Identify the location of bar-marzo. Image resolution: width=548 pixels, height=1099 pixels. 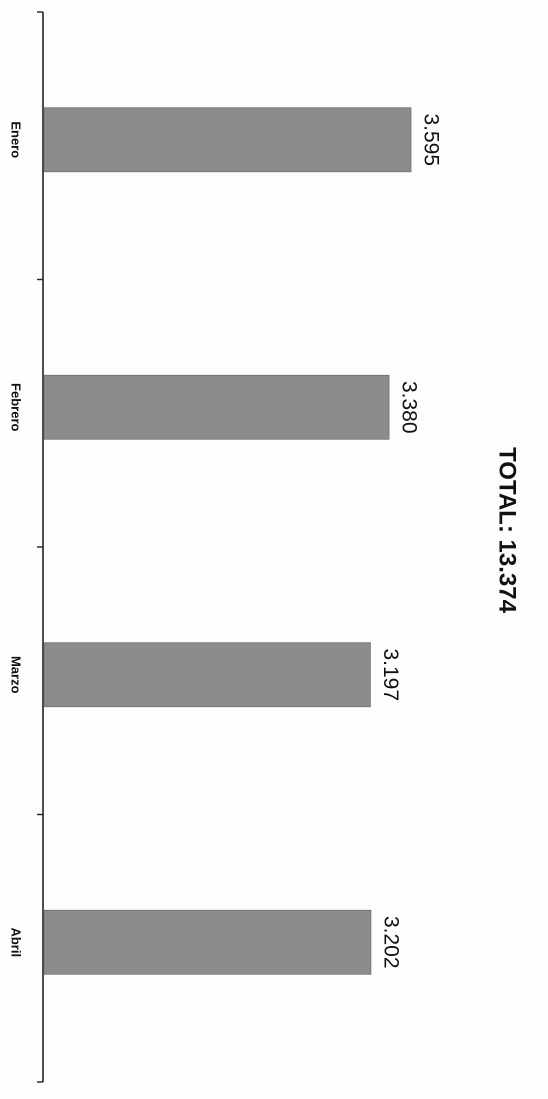
(207, 675).